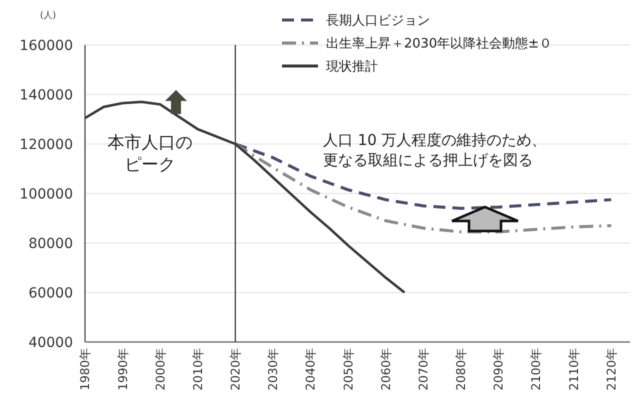 The width and height of the screenshot is (638, 403). I want to click on y-tick-label: 60000, so click(50, 293).